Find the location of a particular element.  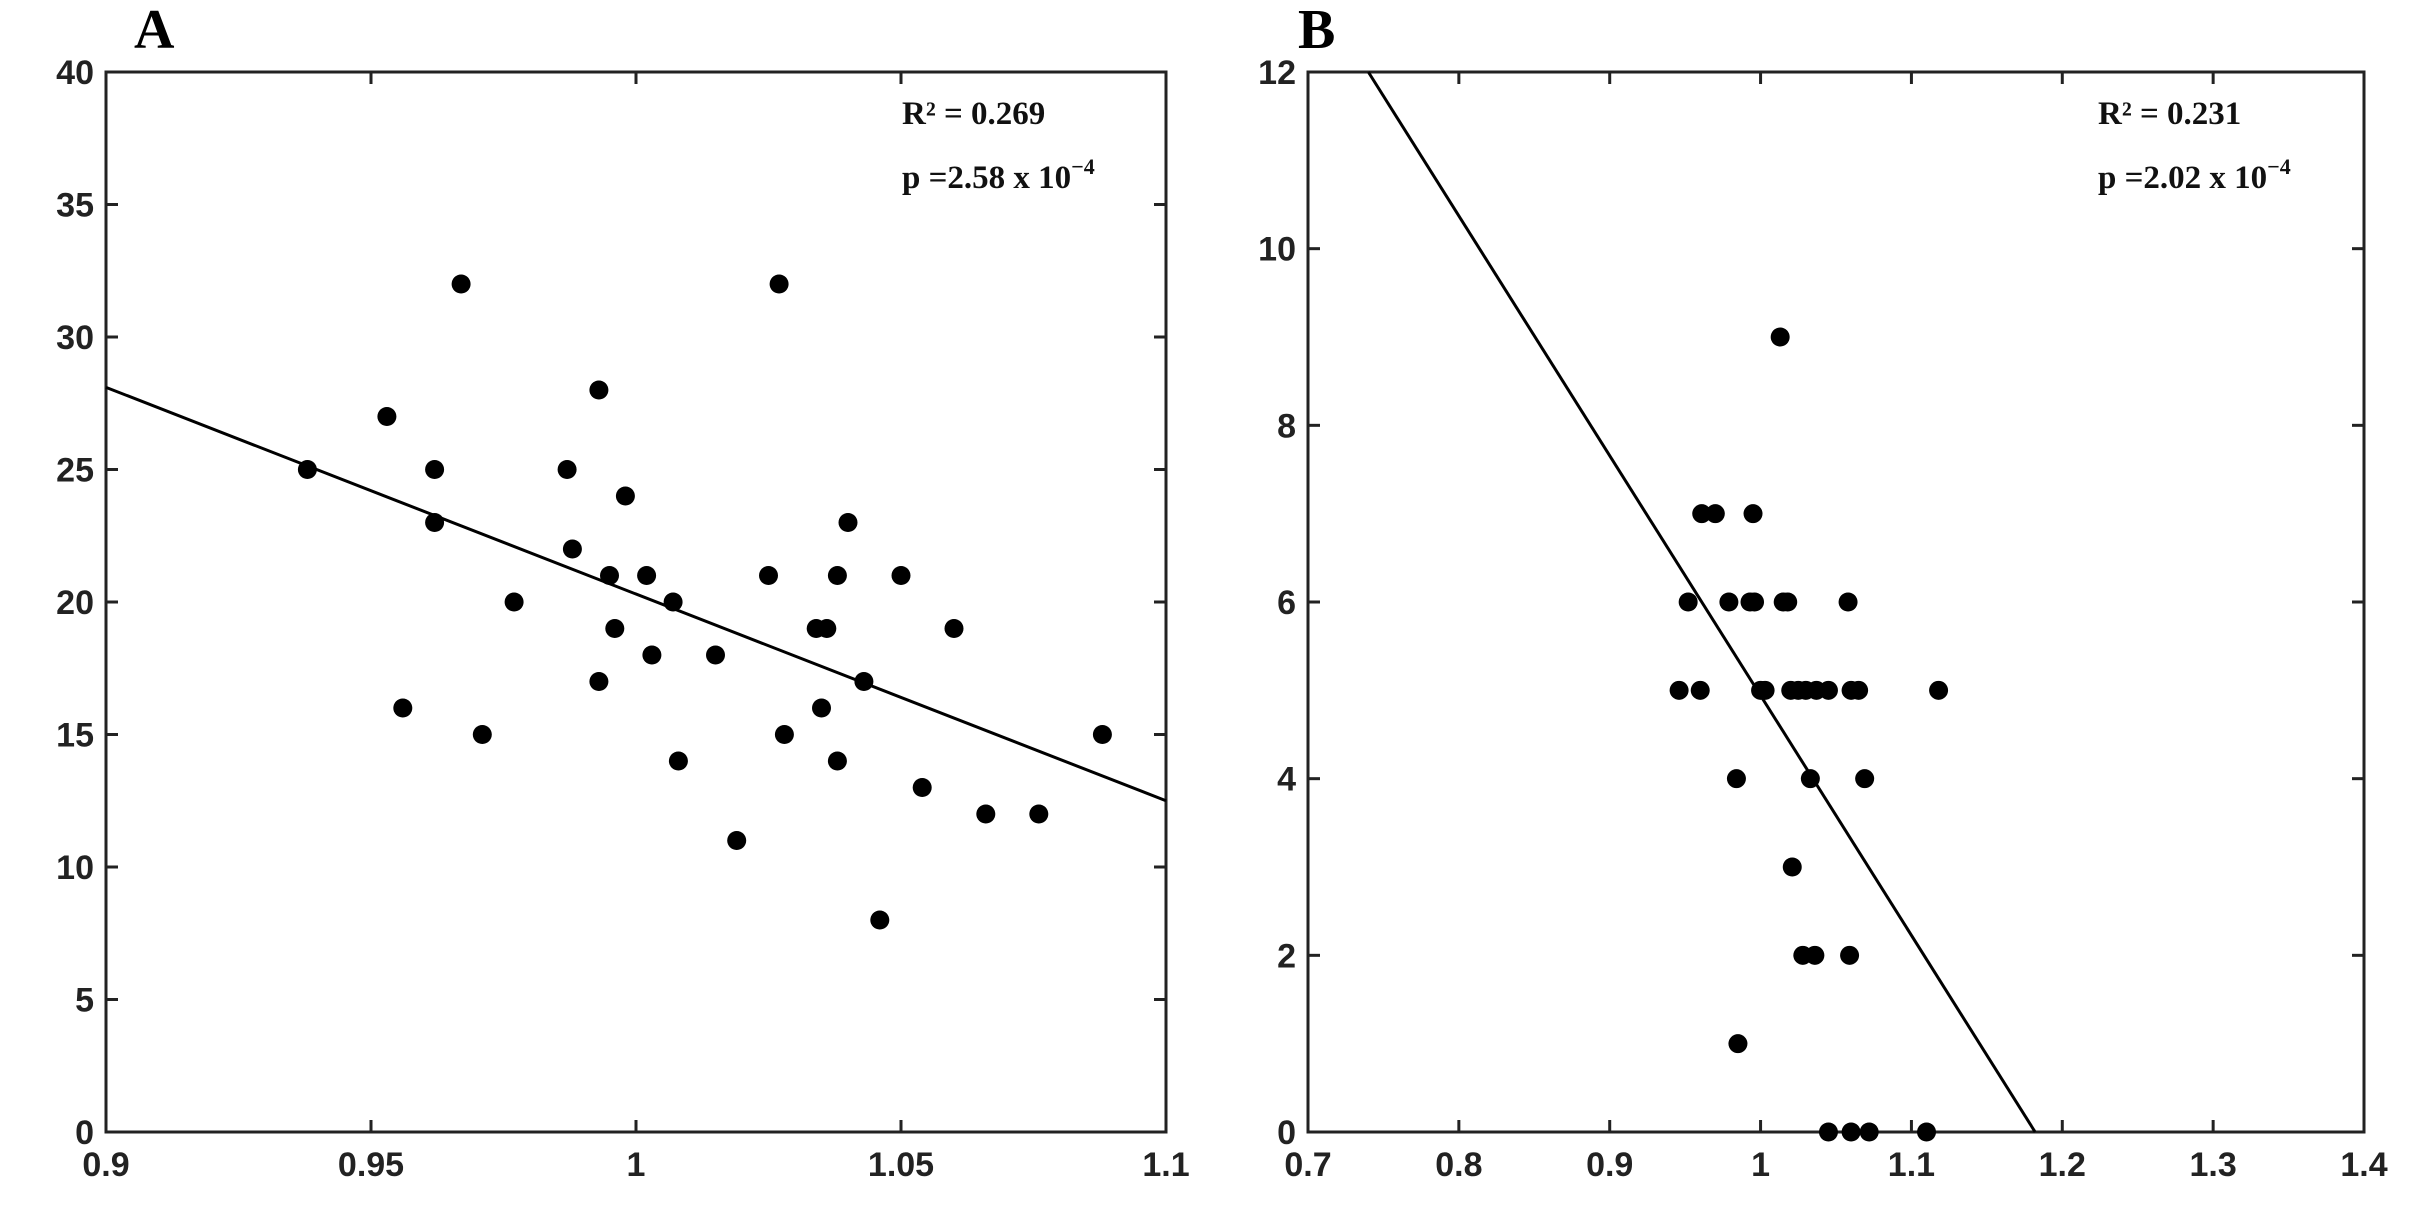

panel-b-ytick-label: 8 is located at coordinates (1286, 426).